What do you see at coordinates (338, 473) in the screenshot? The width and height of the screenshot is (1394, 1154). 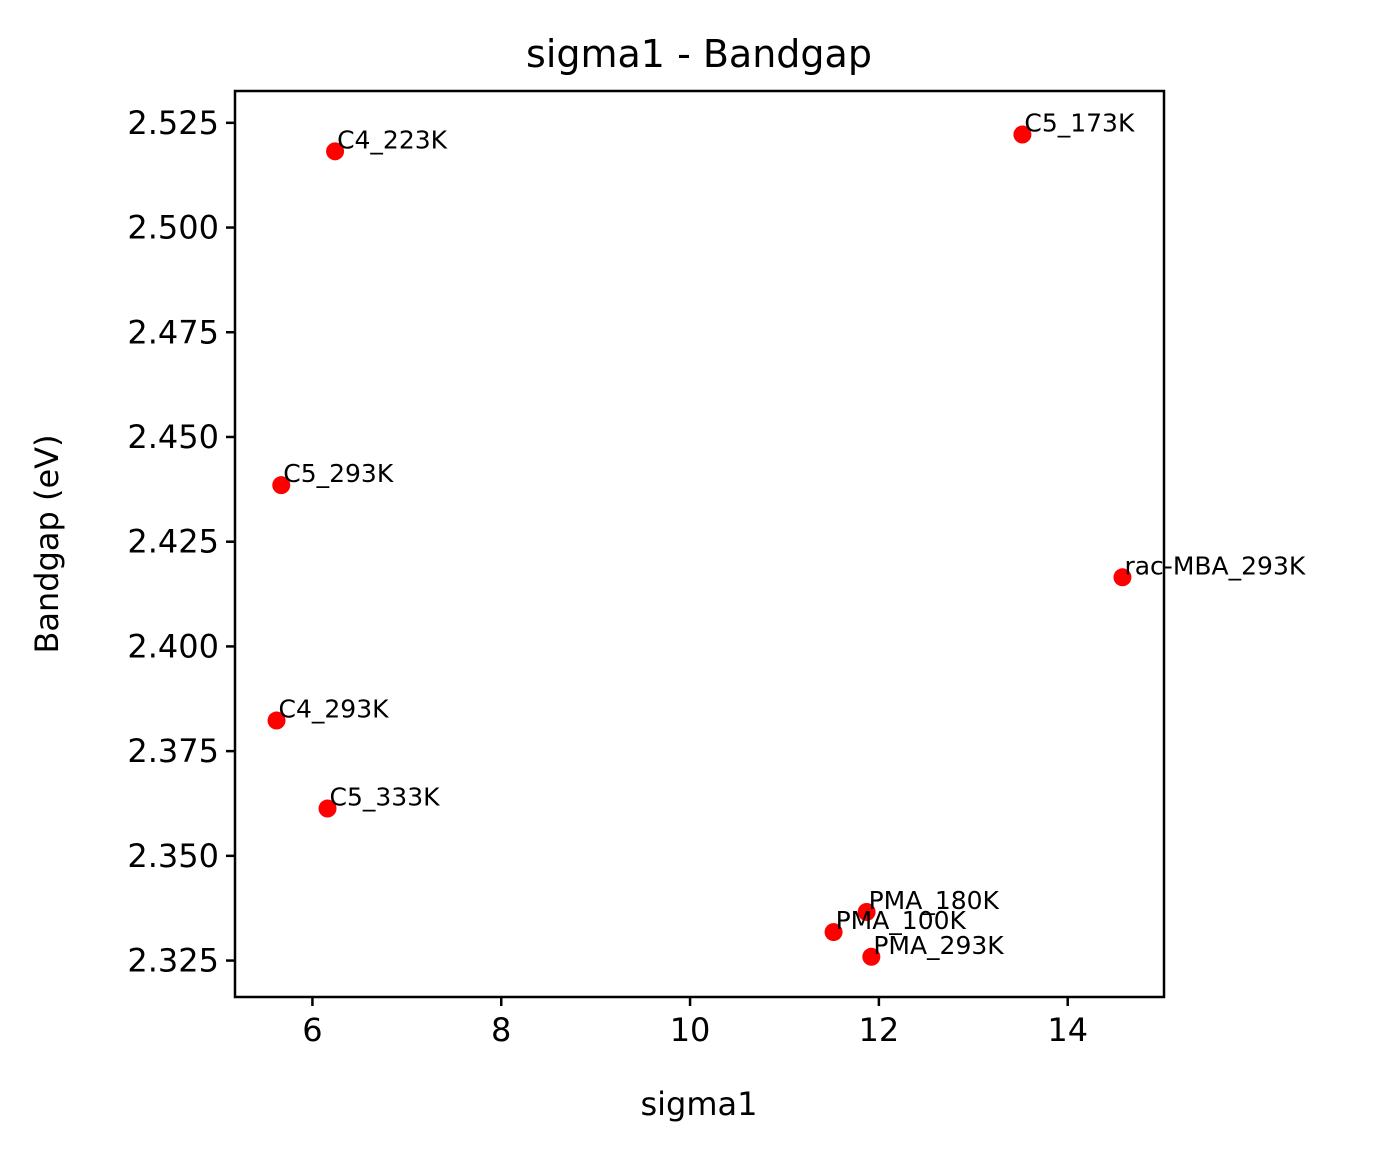 I see `point-label: C5_293K` at bounding box center [338, 473].